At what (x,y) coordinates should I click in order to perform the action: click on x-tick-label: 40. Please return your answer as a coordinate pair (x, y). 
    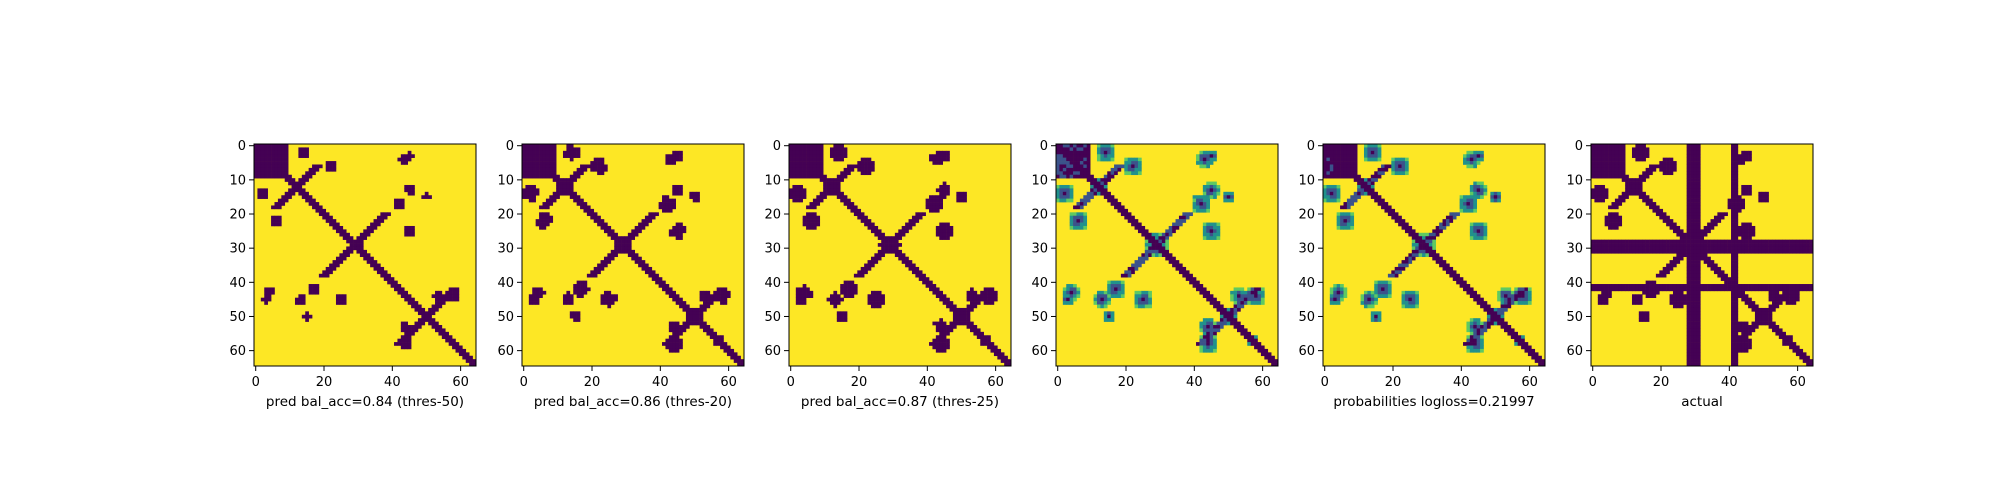
    Looking at the image, I should click on (1461, 382).